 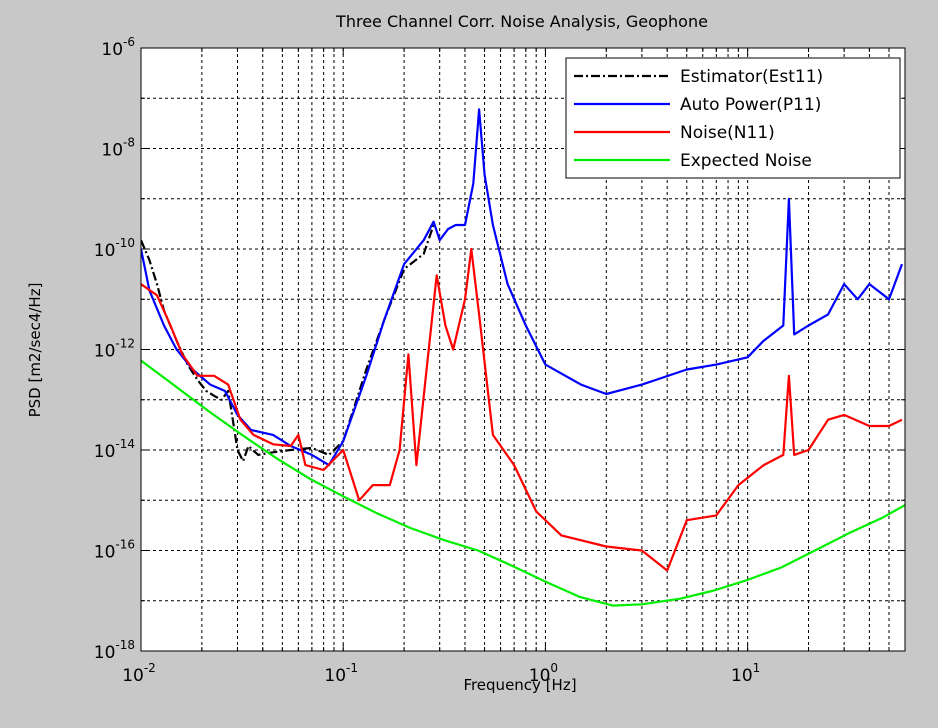 What do you see at coordinates (139, 673) in the screenshot?
I see `x-tick-label: 10⁻²` at bounding box center [139, 673].